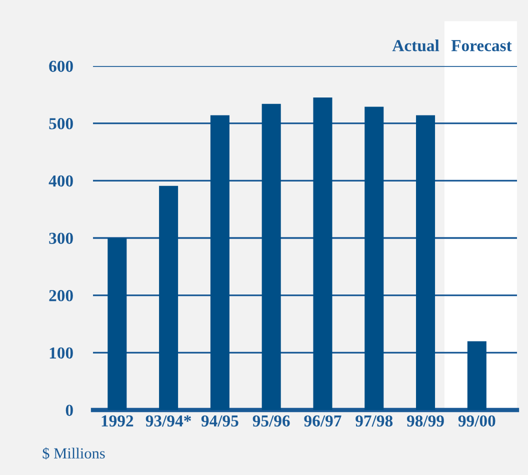 This screenshot has height=475, width=528. Describe the element at coordinates (73, 453) in the screenshot. I see `y-axis-title: $ Millions` at that location.